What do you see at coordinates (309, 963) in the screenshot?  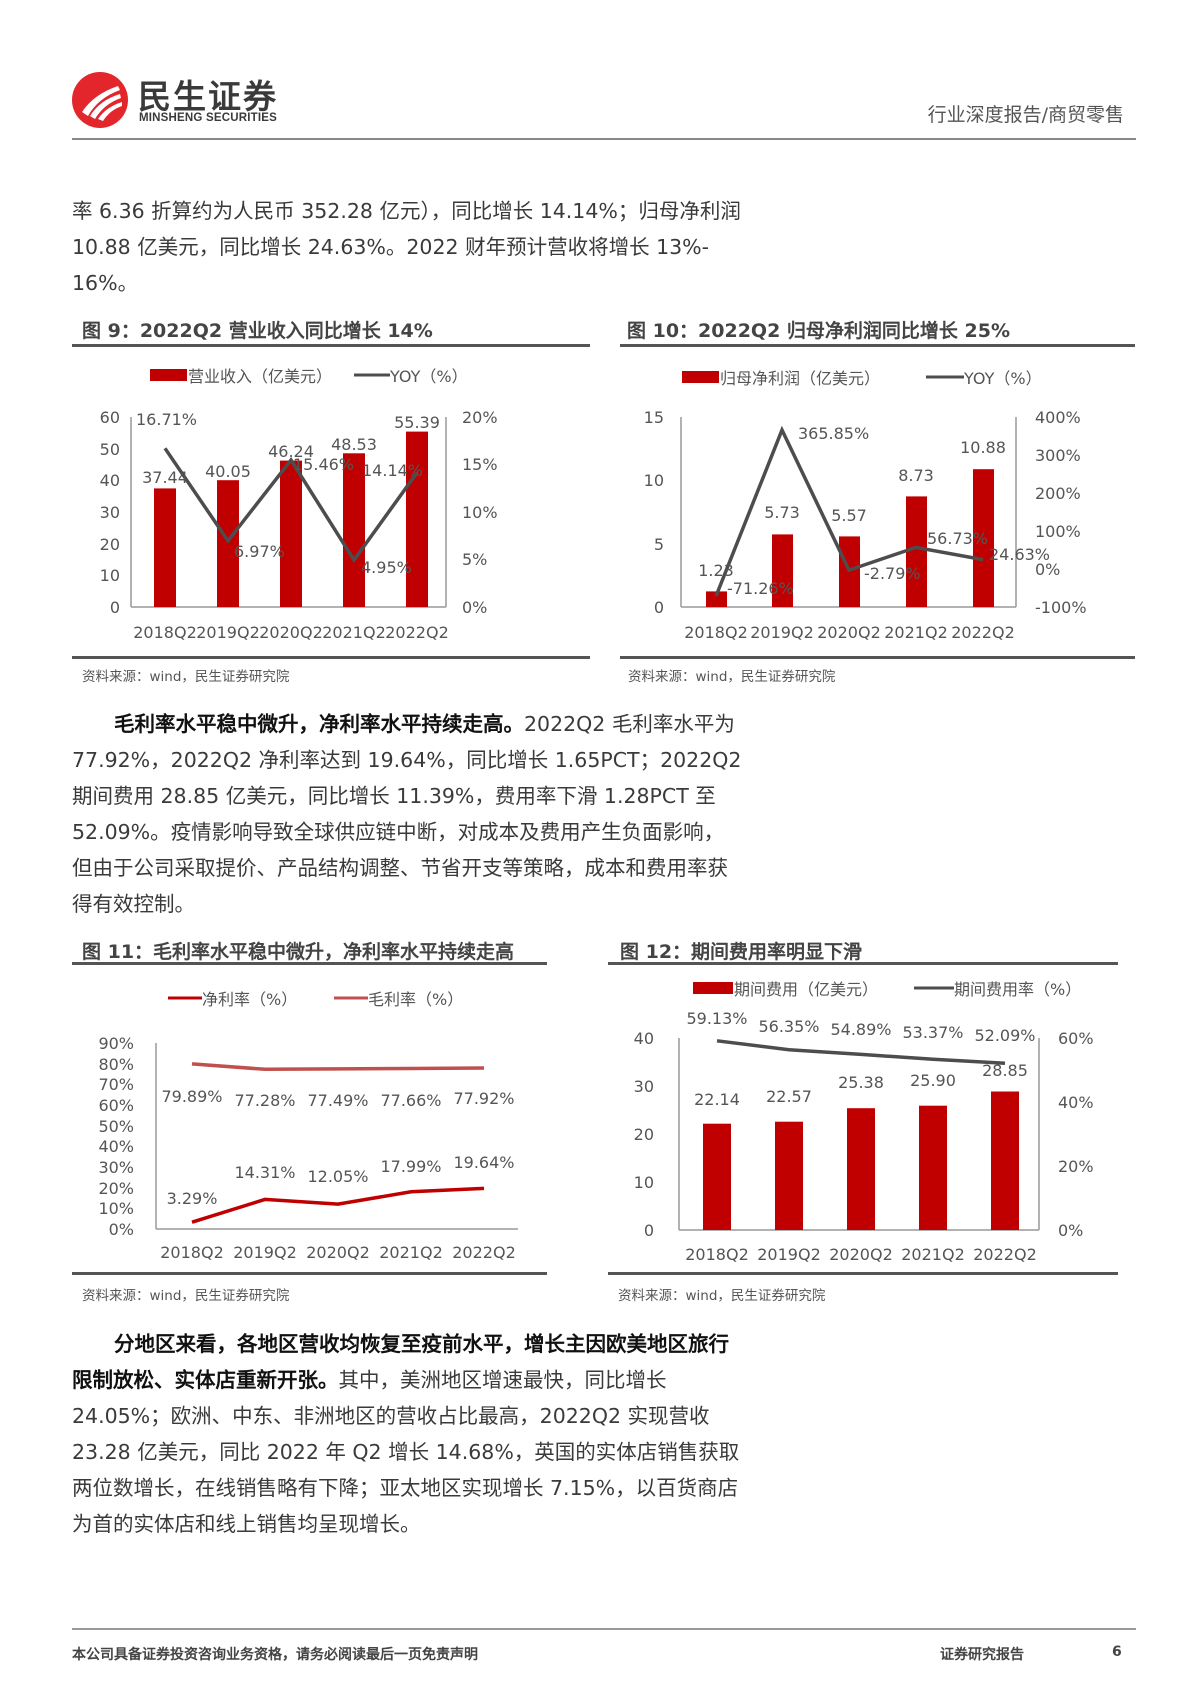 I see `figure-11-top-rule` at bounding box center [309, 963].